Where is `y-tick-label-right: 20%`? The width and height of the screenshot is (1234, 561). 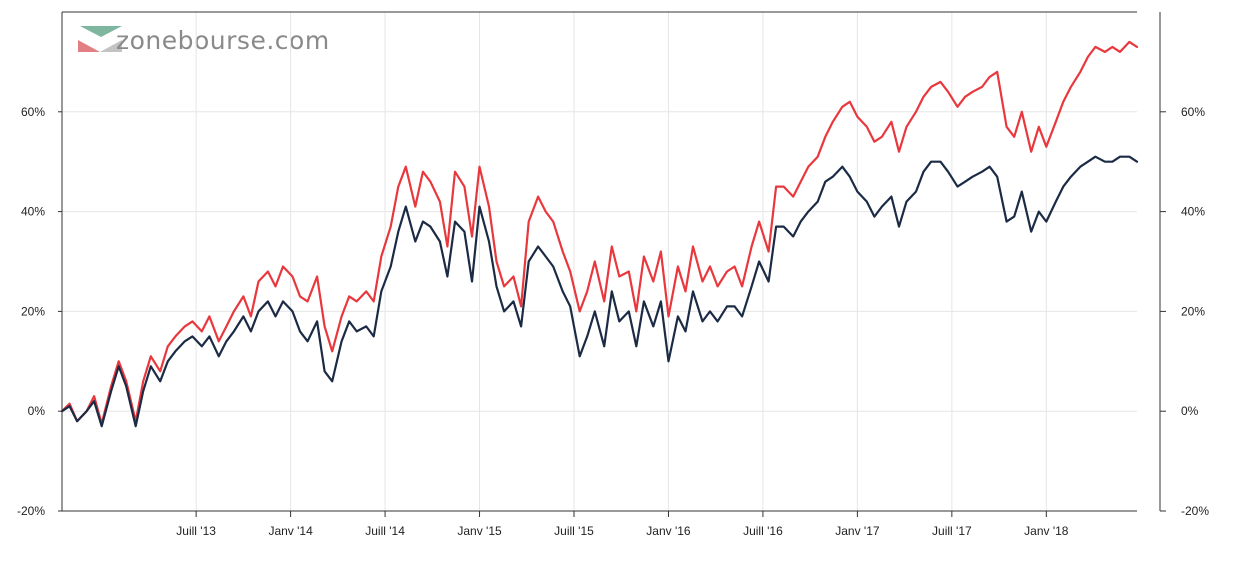 y-tick-label-right: 20% is located at coordinates (1193, 311).